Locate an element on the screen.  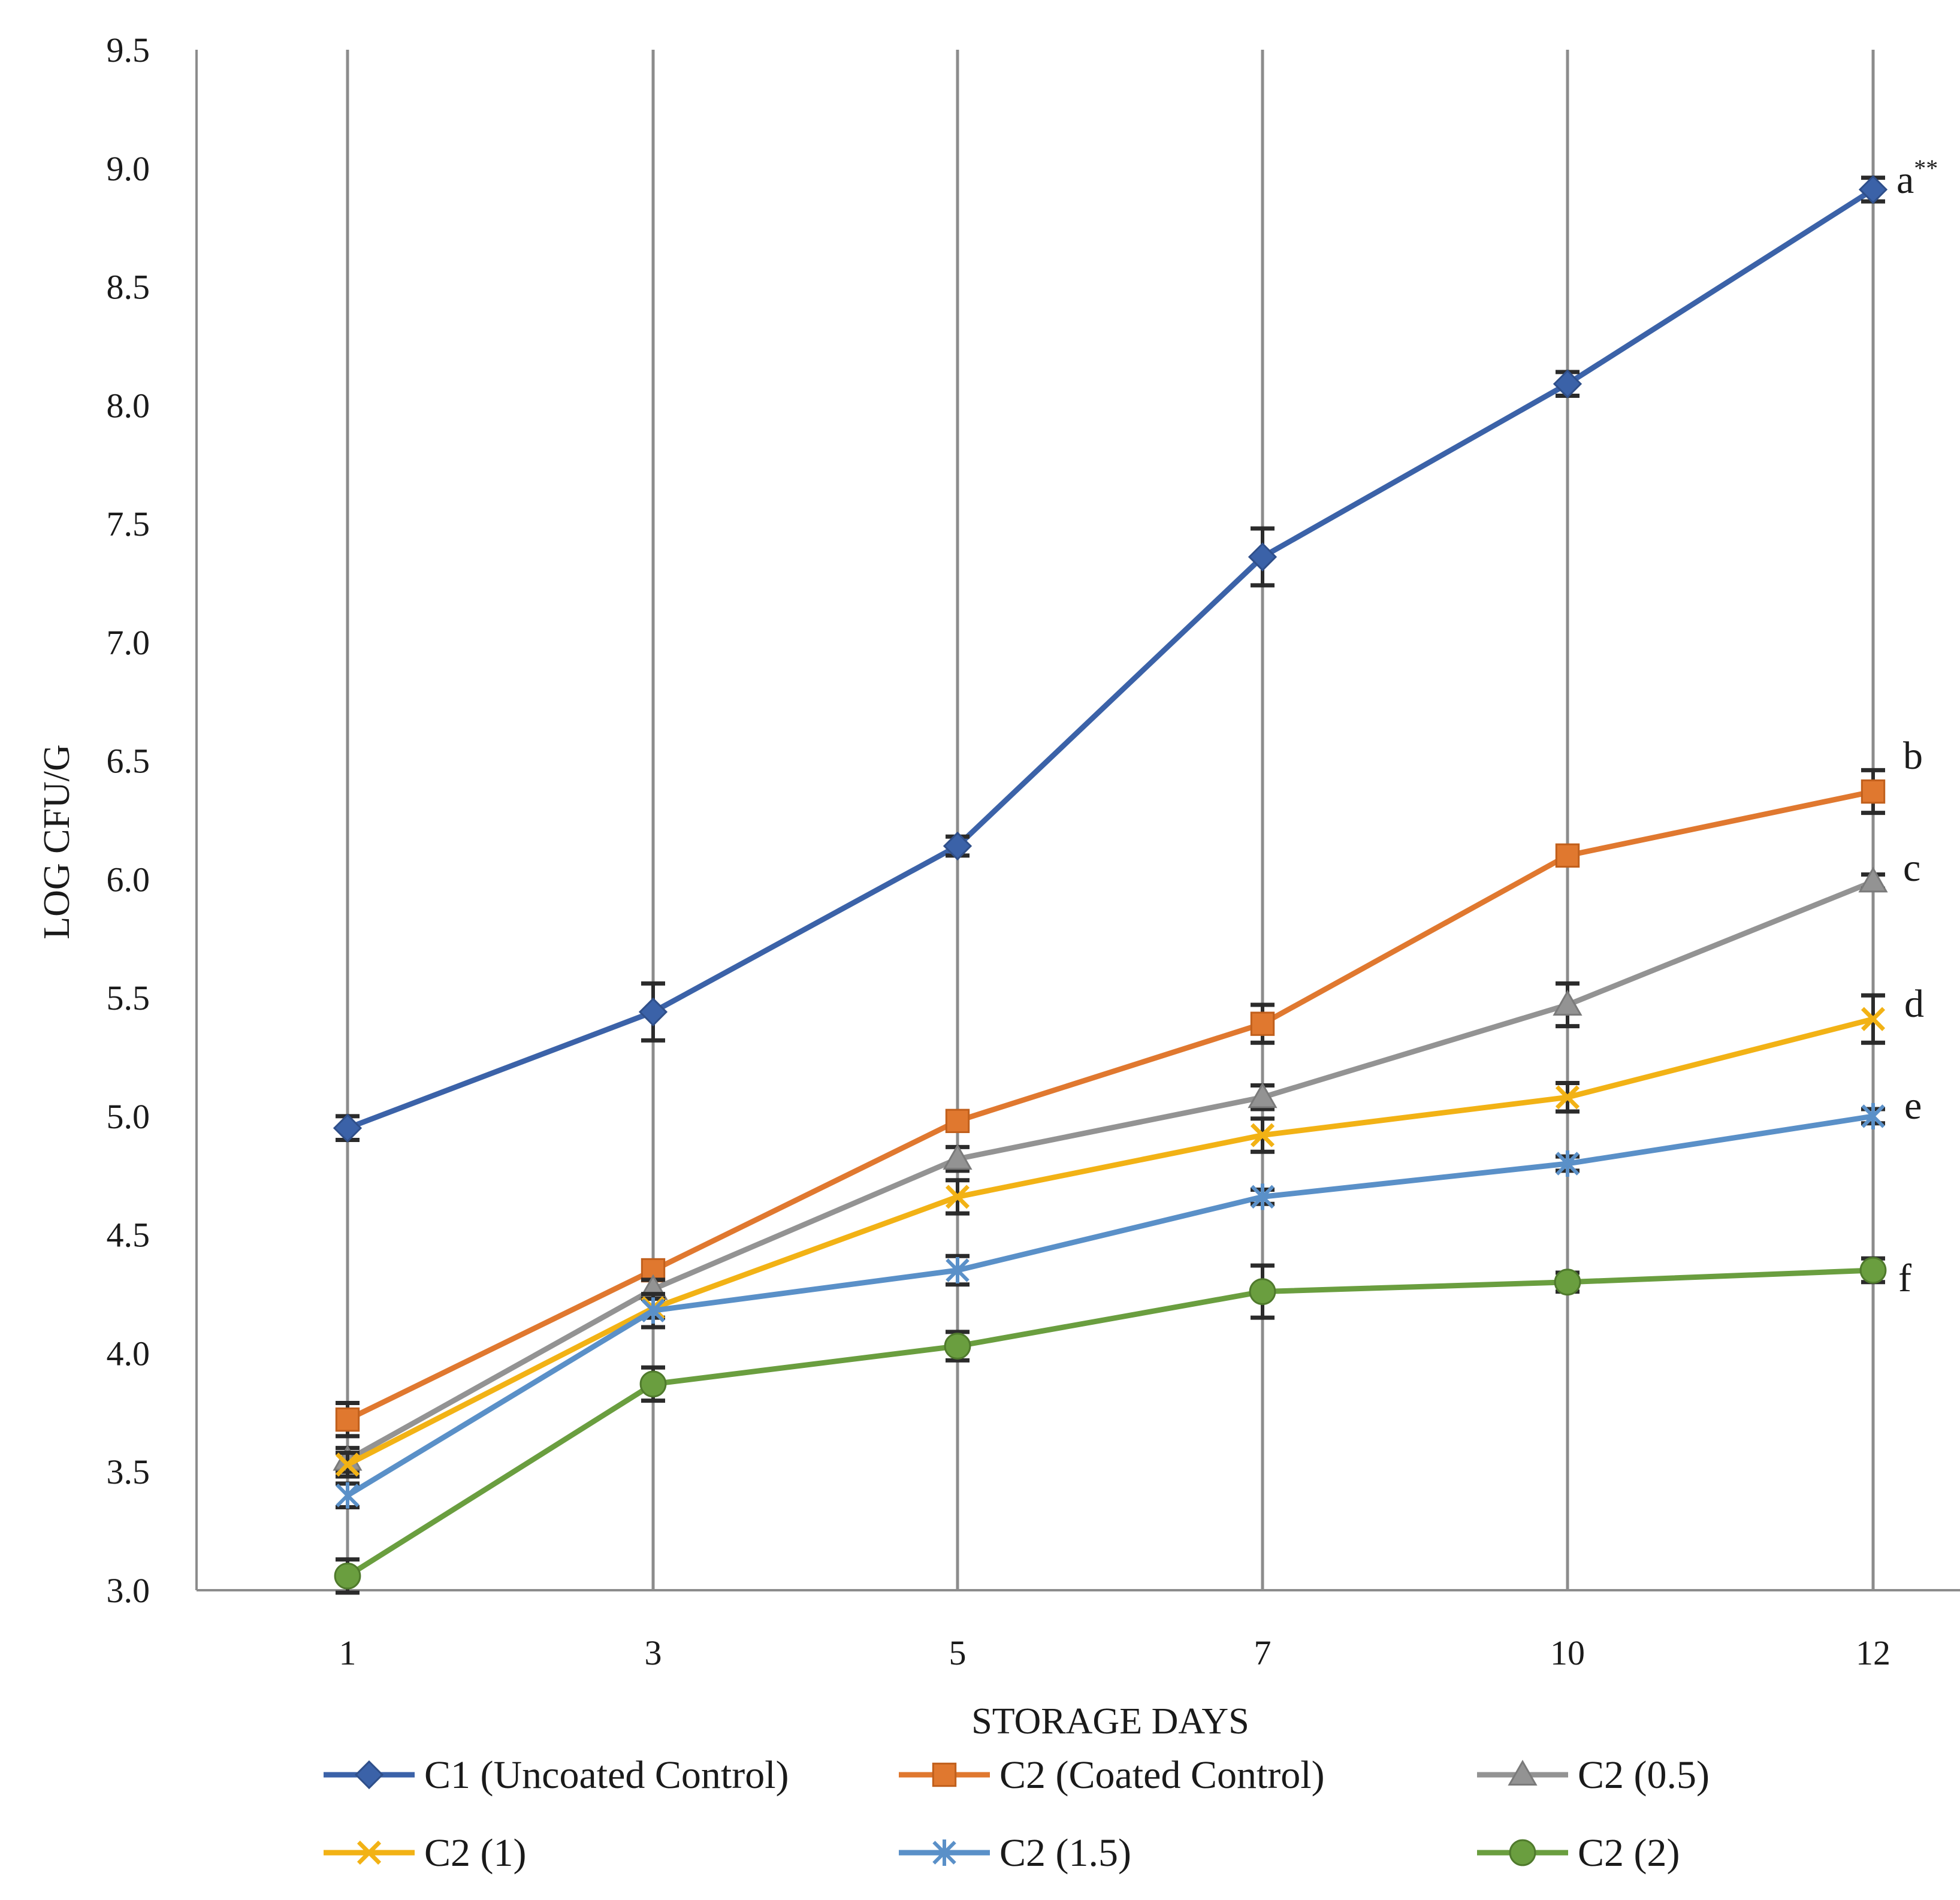
legend-item: C2 (0.5) is located at coordinates (1593, 1775).